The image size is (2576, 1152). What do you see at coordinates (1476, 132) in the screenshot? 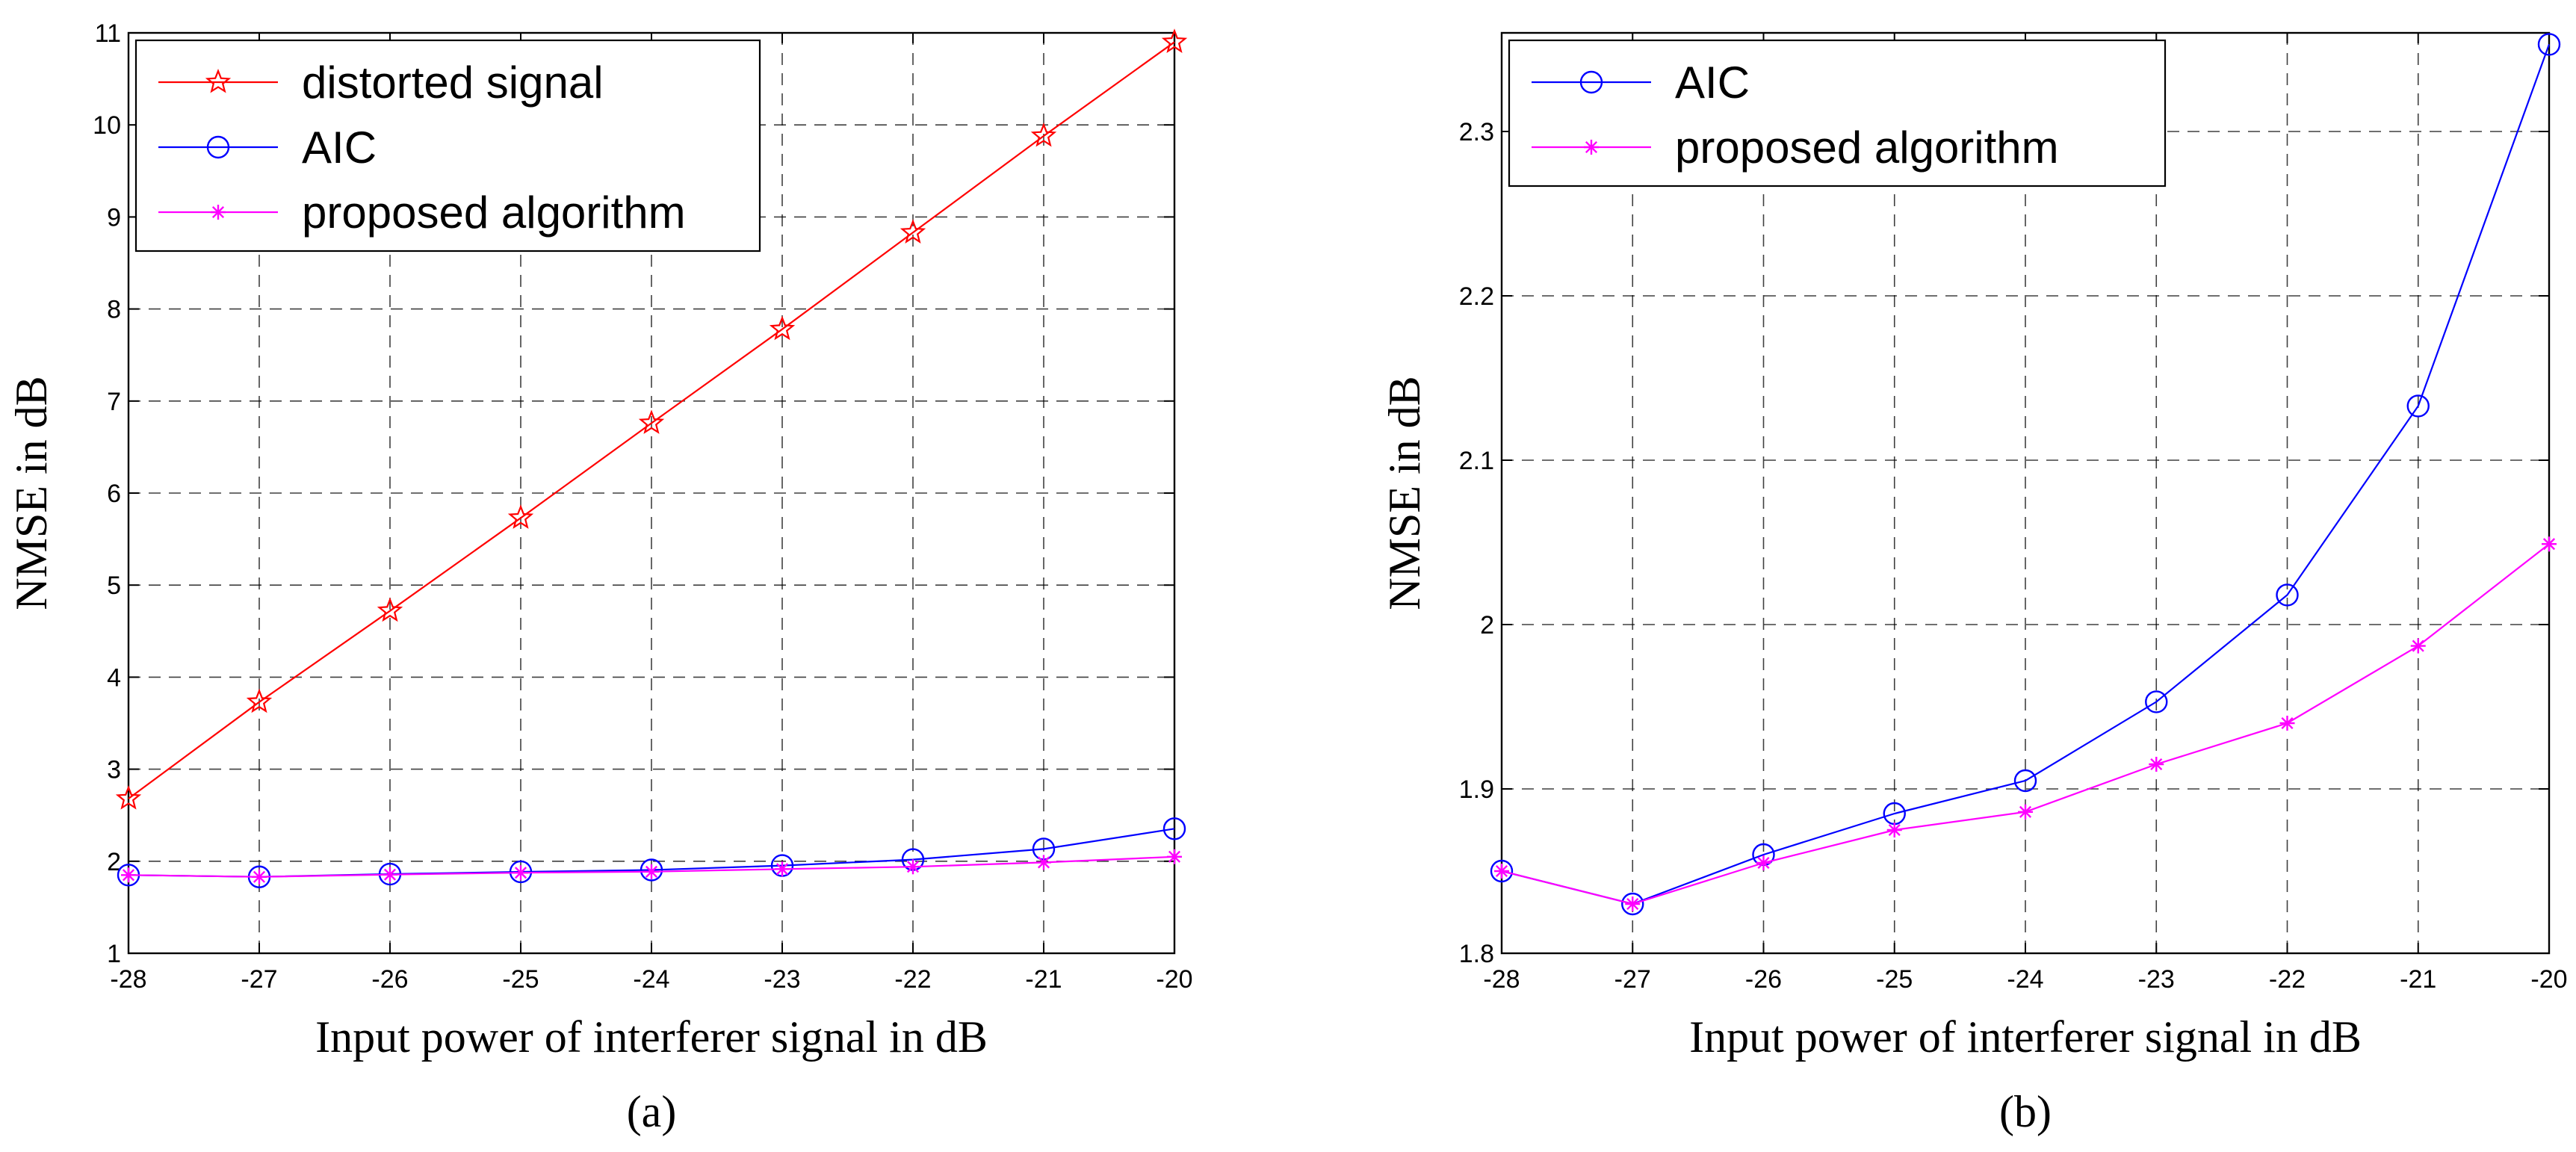
I see `y-tick-label: 2.3` at bounding box center [1476, 132].